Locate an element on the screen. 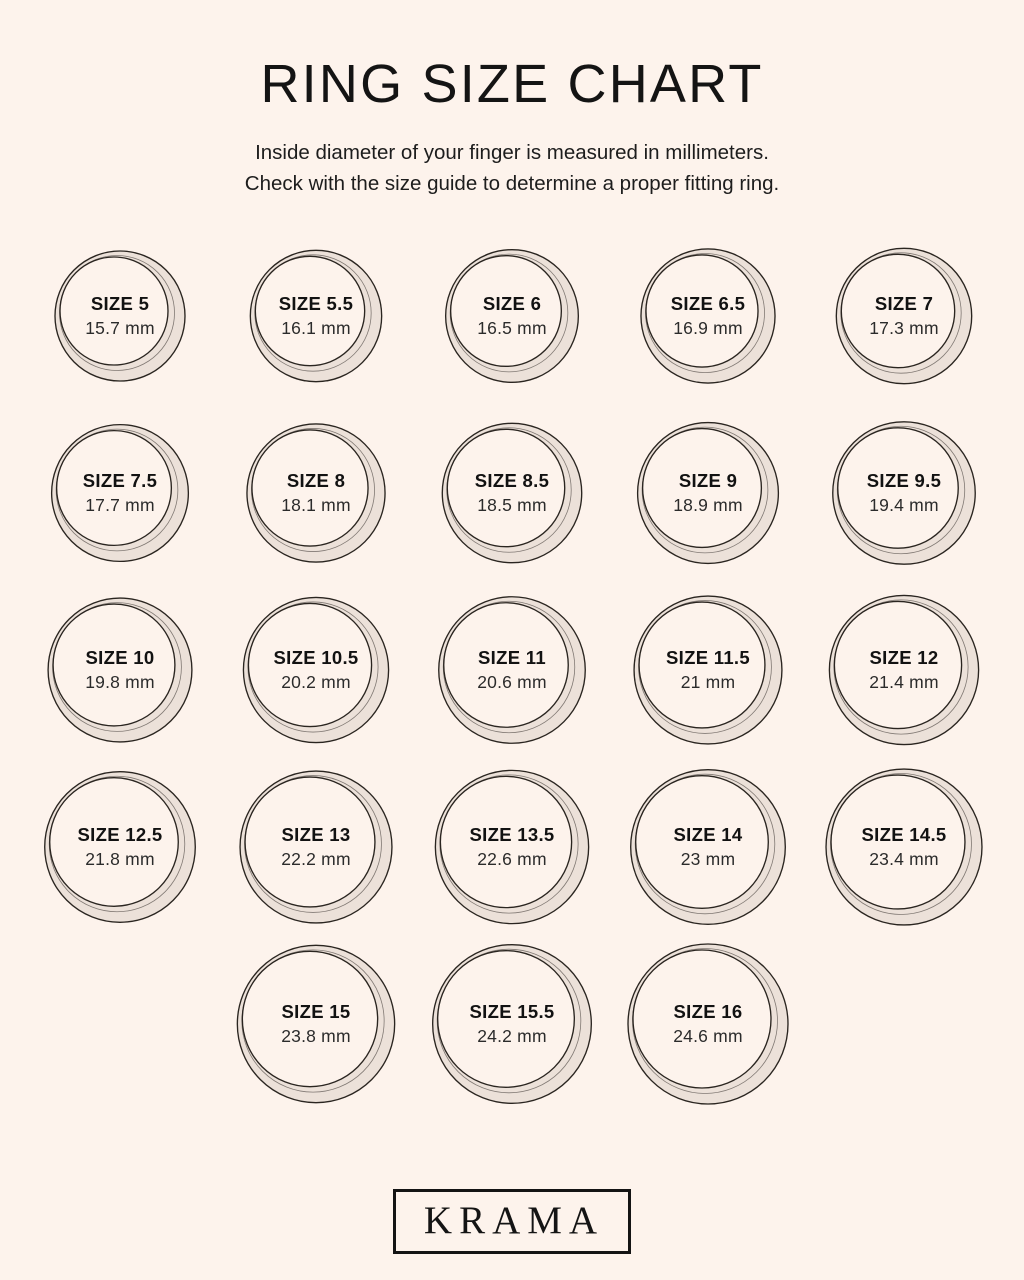  ring-item: SIZE 12 21.4 mm is located at coordinates (904, 669).